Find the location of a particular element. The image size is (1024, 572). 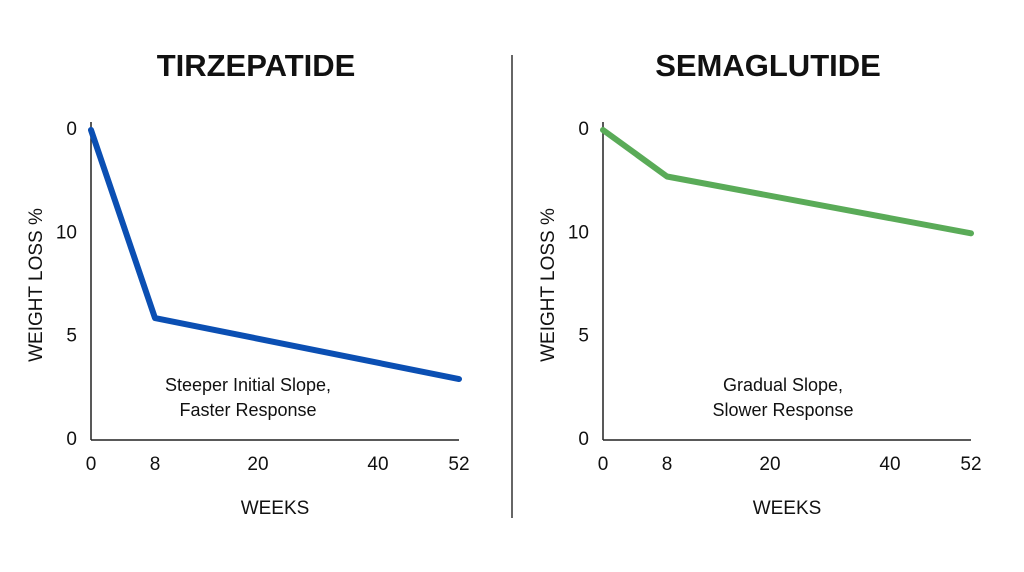

annotation: Steeper Initial Slope, is located at coordinates (248, 385).